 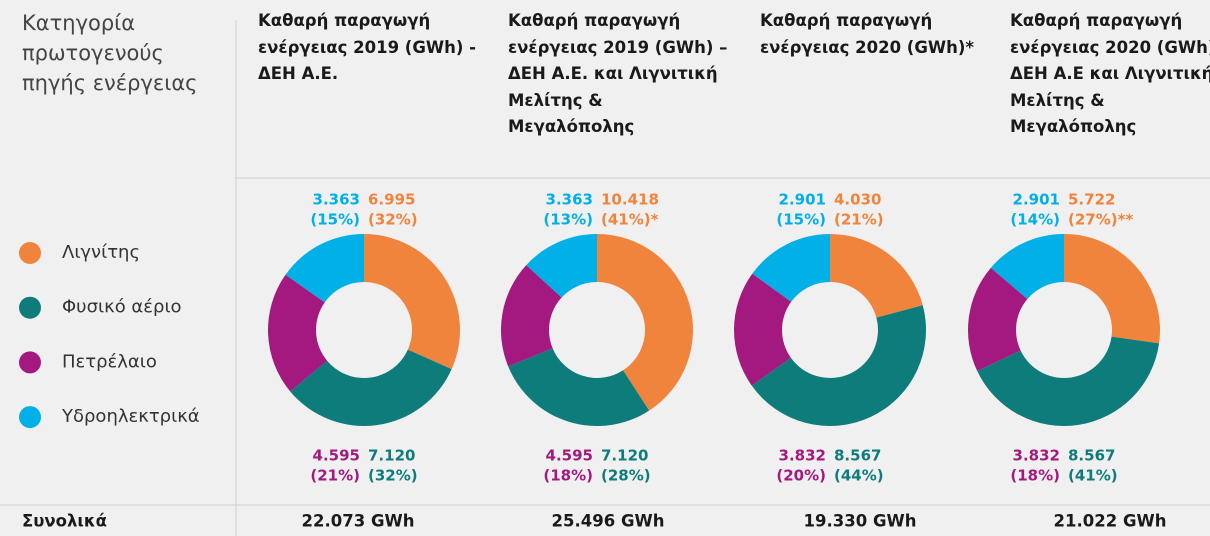 What do you see at coordinates (1100, 220) in the screenshot?
I see `percent-label: (27%)**` at bounding box center [1100, 220].